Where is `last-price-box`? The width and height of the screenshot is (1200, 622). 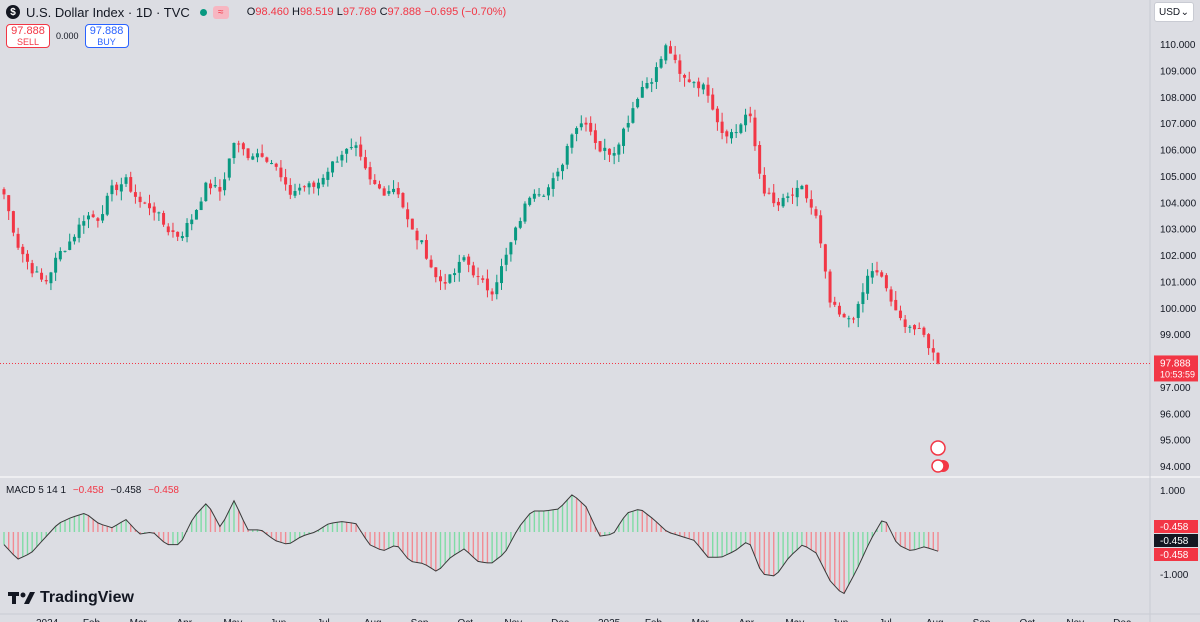 last-price-box is located at coordinates (1176, 368).